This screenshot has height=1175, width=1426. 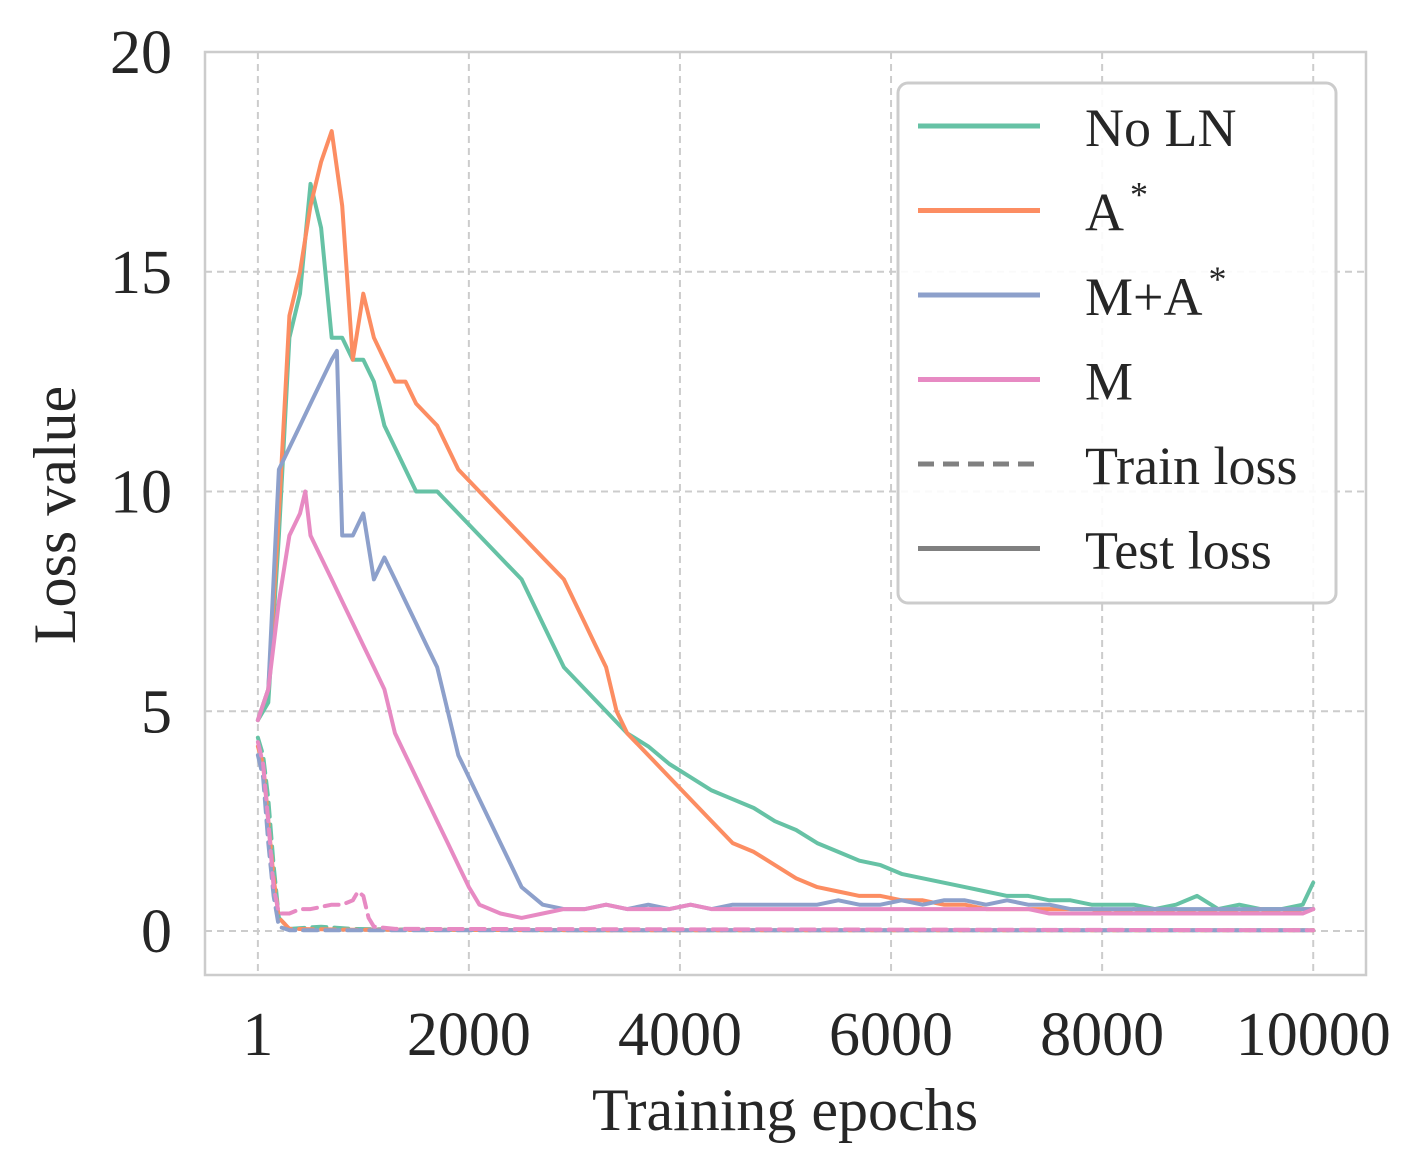 I want to click on series-line-m-train, so click(x=785, y=836).